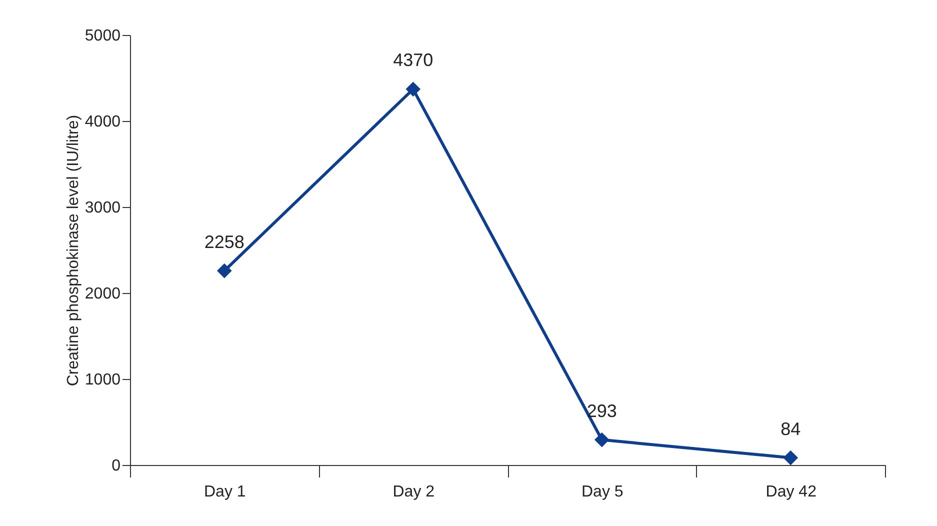  I want to click on y-tick-label: 5000, so click(102, 36).